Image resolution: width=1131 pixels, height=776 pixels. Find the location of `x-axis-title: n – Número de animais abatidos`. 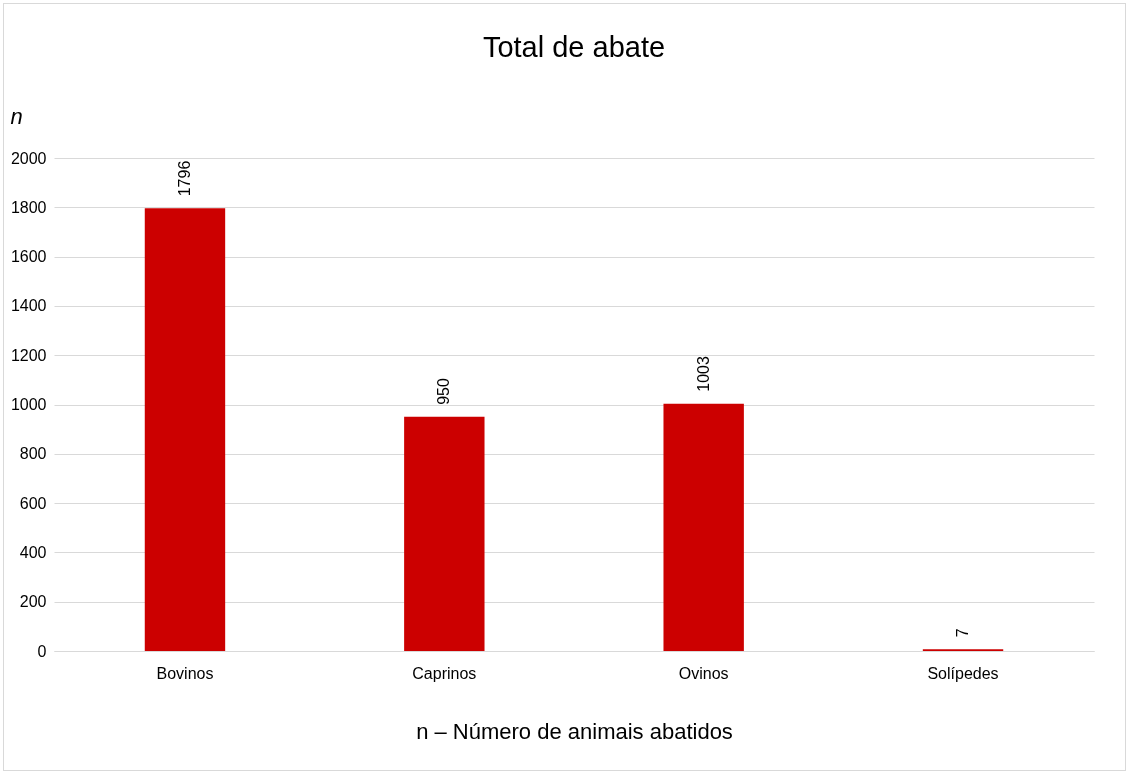

x-axis-title: n – Número de animais abatidos is located at coordinates (574, 731).